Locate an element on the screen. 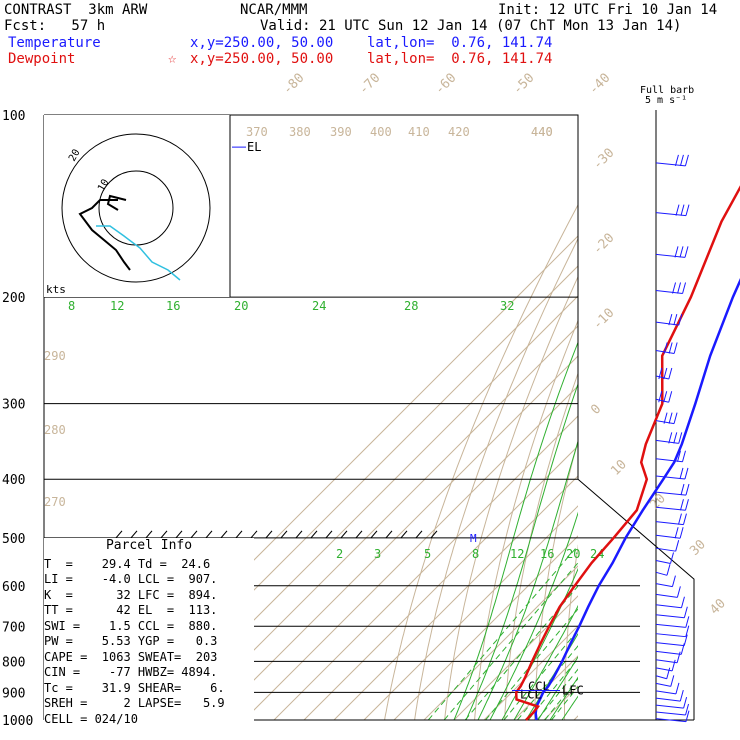 This screenshot has width=740, height=740. barb-legend-line2: 5 m s⁻¹ is located at coordinates (666, 100).